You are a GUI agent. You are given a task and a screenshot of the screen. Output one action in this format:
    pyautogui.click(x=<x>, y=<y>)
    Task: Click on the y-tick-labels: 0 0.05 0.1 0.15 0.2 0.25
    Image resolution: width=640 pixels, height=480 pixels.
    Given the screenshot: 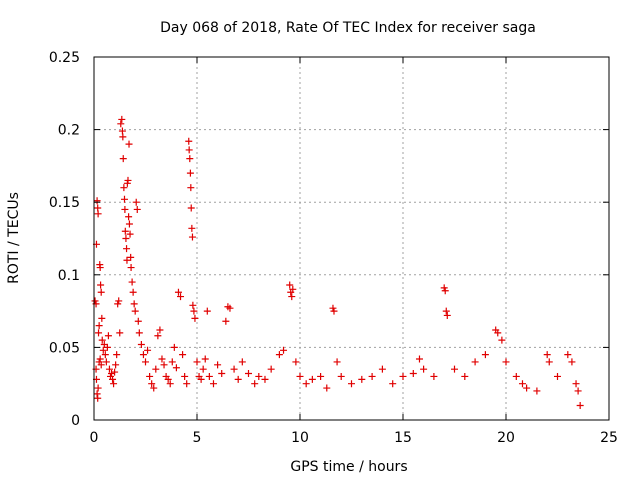 What is the action you would take?
    pyautogui.click(x=64, y=239)
    